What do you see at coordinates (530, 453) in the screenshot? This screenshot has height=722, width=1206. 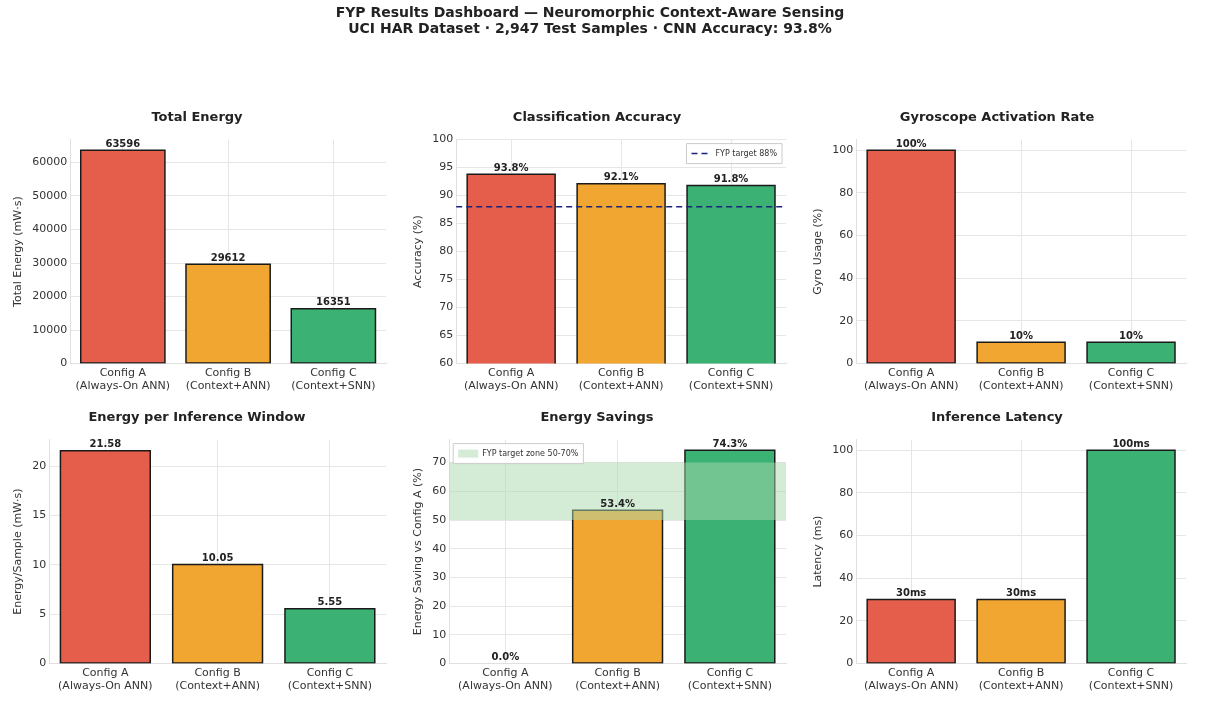 I see `legend-label: FYP target zone 50-70%` at bounding box center [530, 453].